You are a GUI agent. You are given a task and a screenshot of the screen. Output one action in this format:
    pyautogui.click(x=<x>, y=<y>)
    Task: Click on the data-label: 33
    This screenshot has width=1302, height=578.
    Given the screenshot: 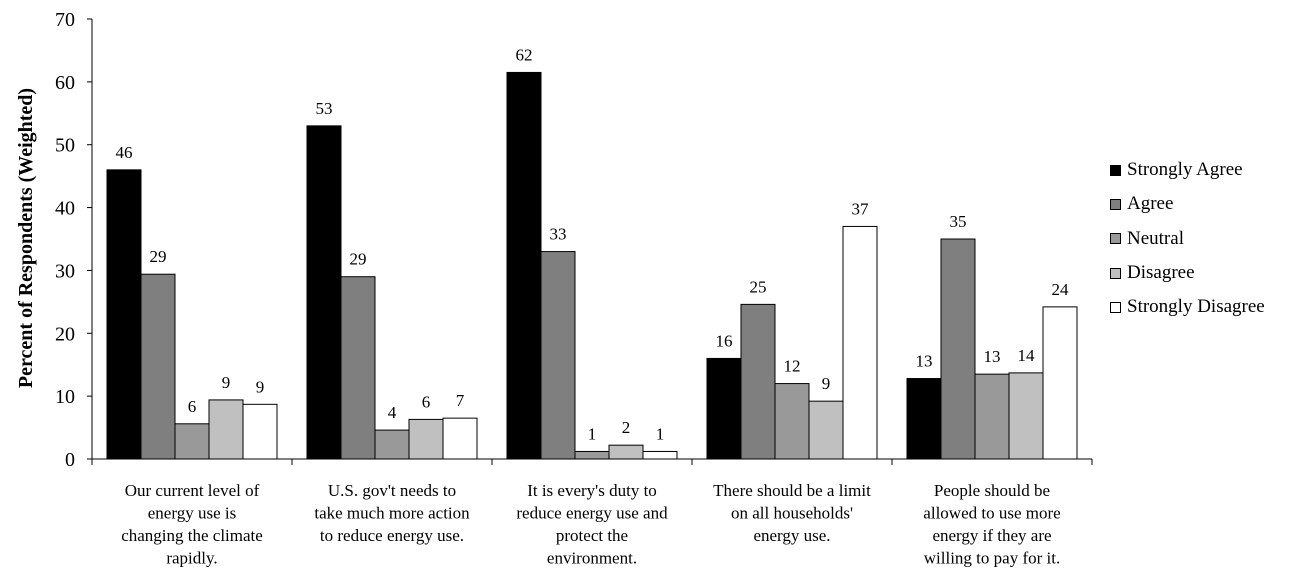 What is the action you would take?
    pyautogui.click(x=558, y=234)
    